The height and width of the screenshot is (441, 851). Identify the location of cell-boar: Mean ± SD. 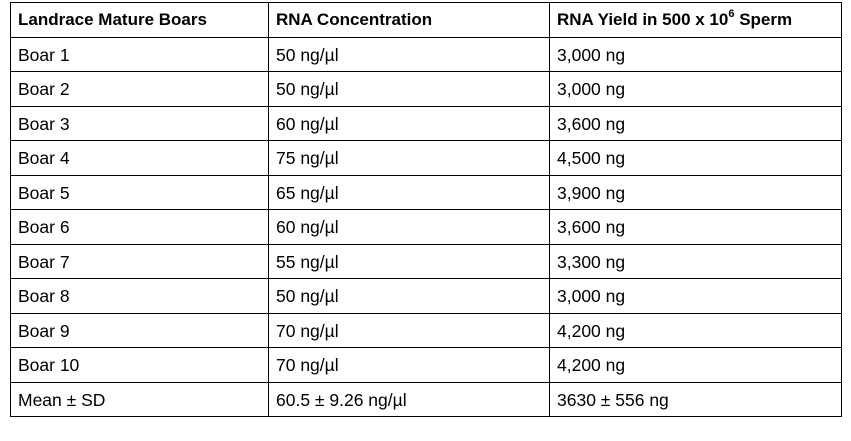
(139, 399).